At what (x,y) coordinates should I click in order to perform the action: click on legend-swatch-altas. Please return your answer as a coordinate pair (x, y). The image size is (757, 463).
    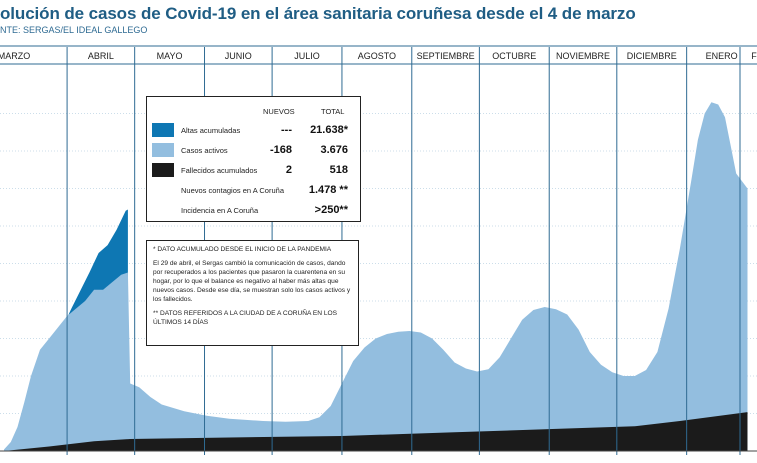
    Looking at the image, I should click on (163, 130).